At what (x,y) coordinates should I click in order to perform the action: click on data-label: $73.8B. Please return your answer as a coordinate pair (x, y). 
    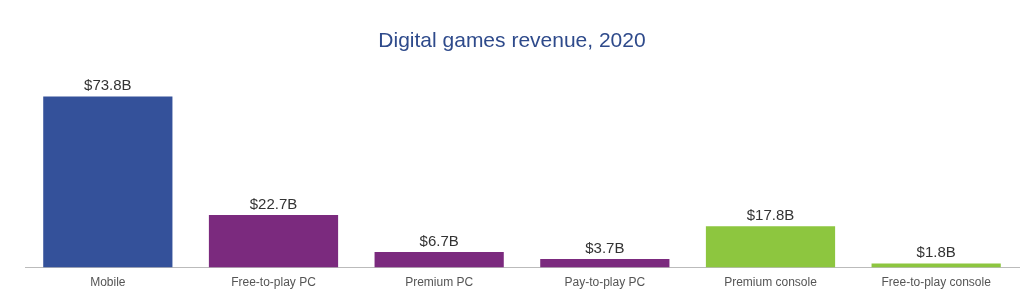
    Looking at the image, I should click on (108, 85).